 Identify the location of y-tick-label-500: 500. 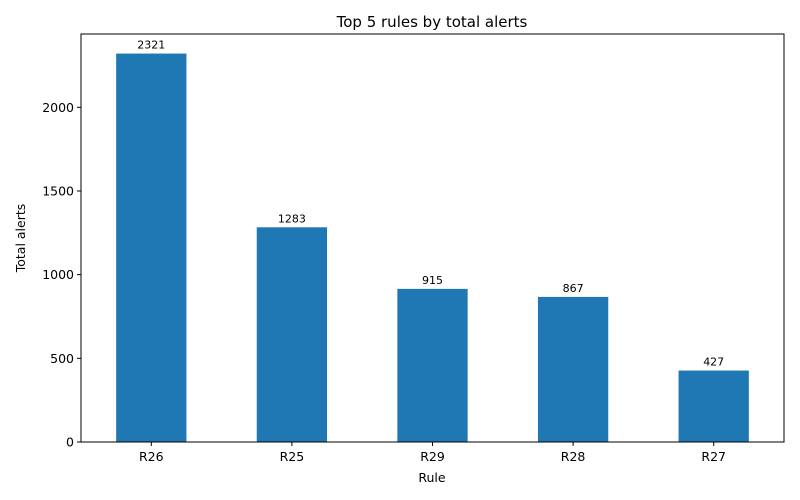
(62, 358).